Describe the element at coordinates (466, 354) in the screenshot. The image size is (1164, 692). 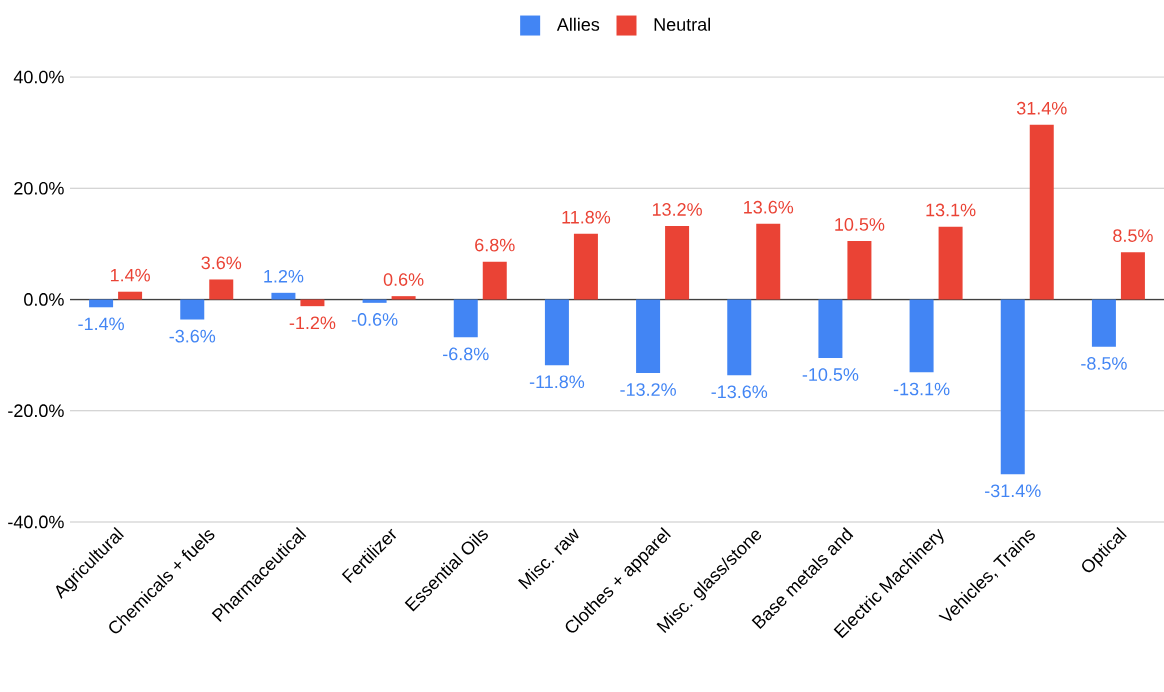
I see `data-label: -6.8%` at that location.